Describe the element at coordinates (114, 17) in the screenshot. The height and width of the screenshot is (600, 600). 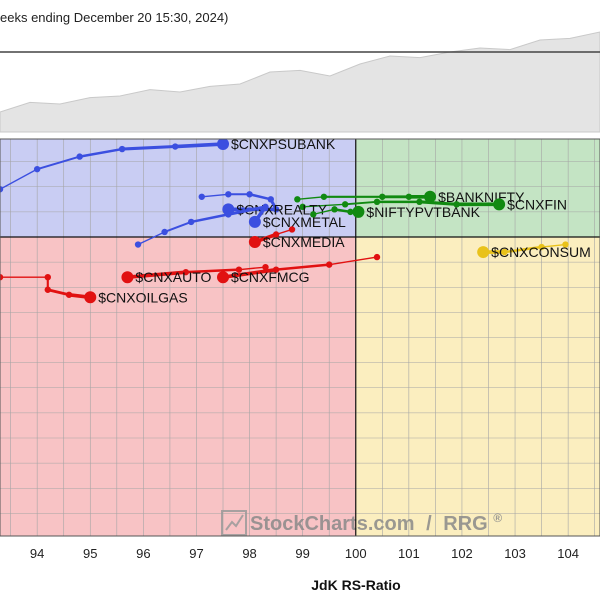
I see `chart-title: eeks ending December 20 15:30, 2024)` at that location.